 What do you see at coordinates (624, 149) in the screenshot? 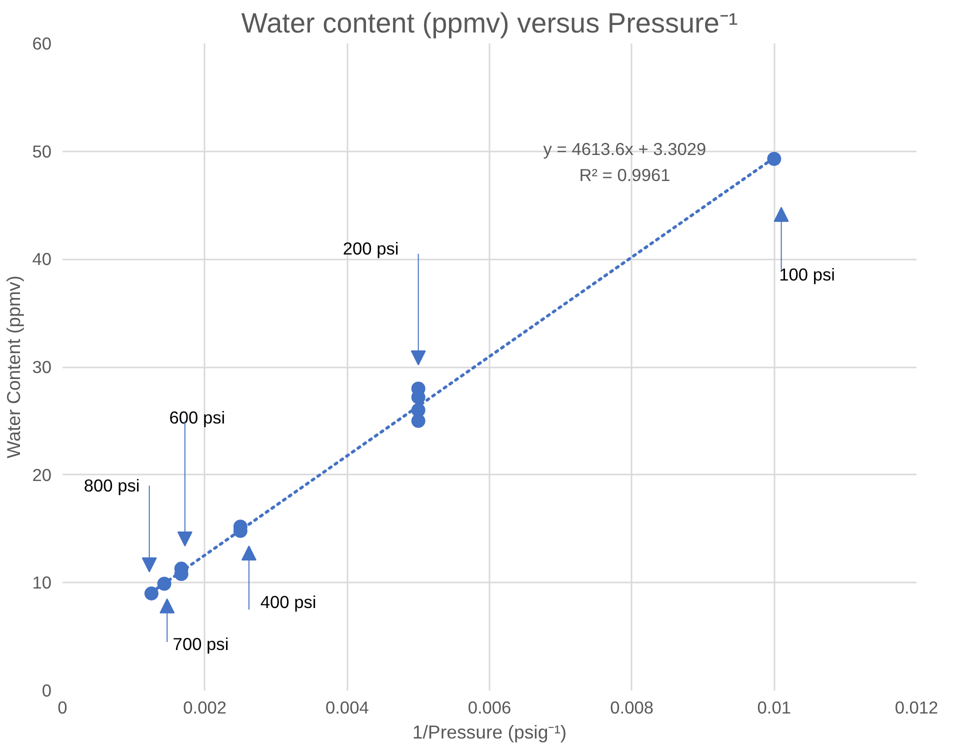
I see `annotation: y = 4613.6x + 3.3029` at bounding box center [624, 149].